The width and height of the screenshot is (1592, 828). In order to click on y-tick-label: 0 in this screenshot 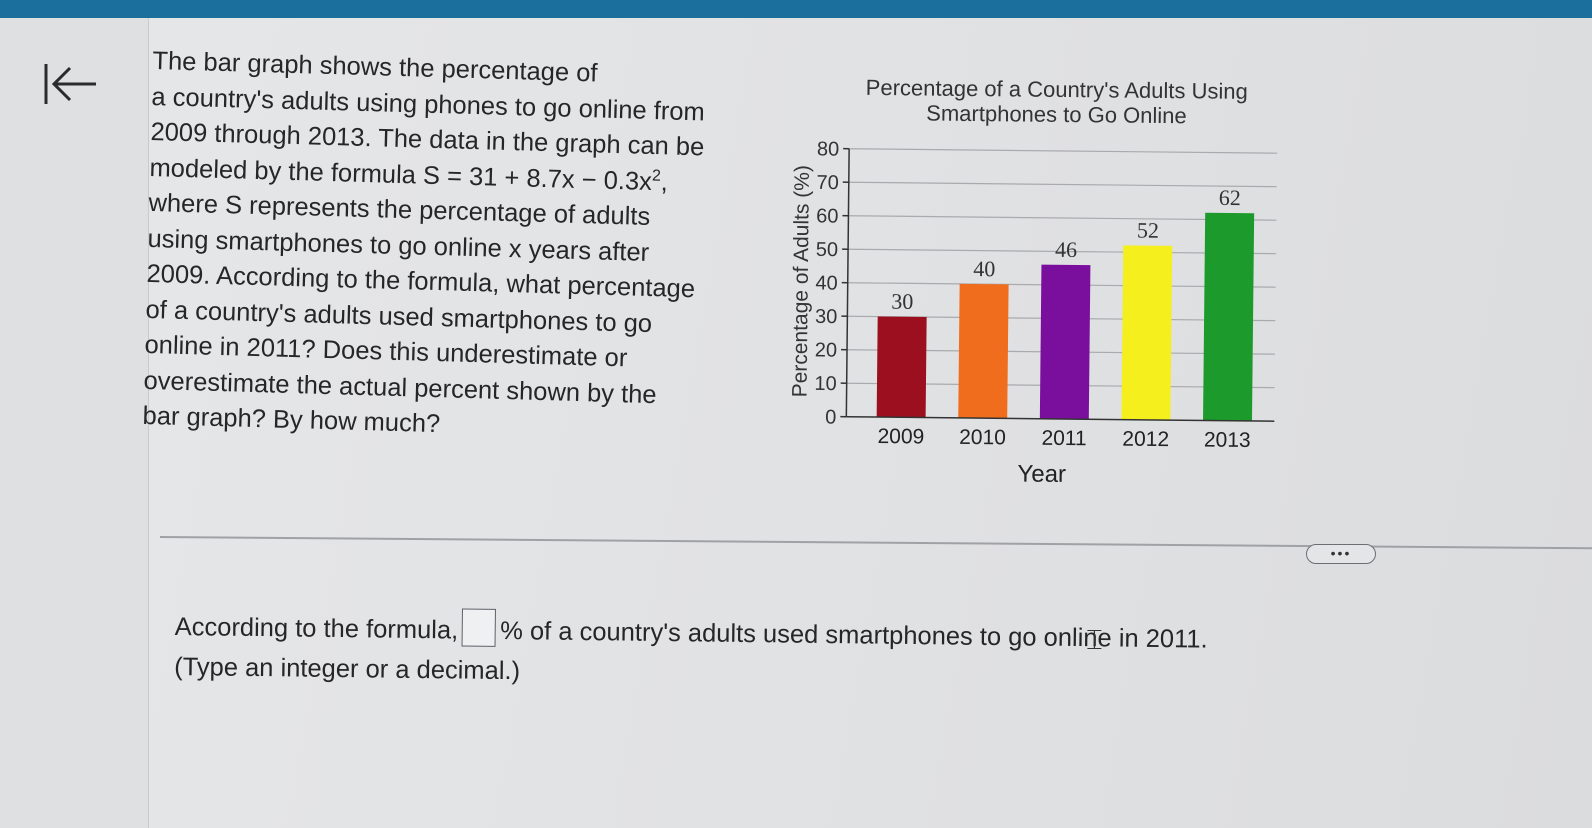, I will do `click(830, 417)`.